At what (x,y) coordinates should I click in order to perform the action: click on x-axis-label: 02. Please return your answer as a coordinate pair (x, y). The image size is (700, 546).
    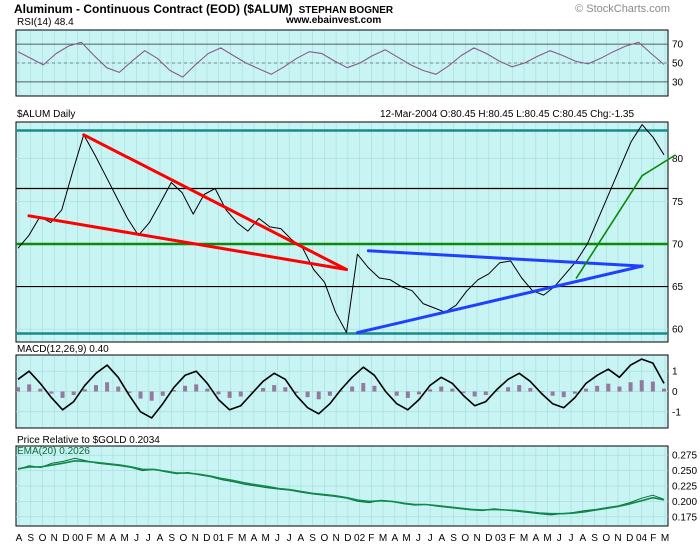
    Looking at the image, I should click on (360, 538).